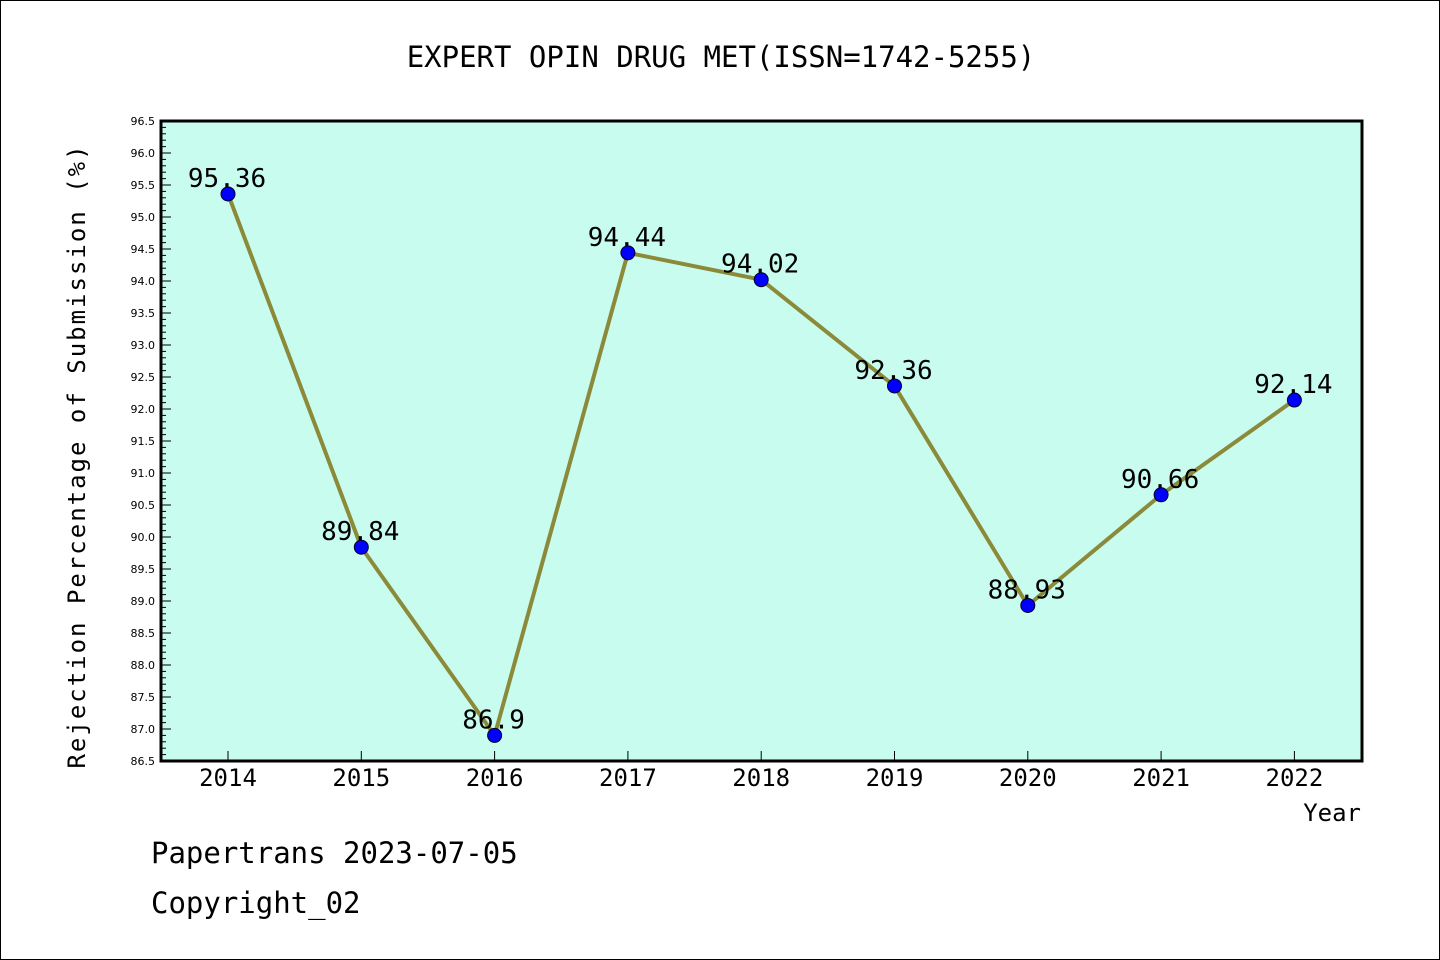  Describe the element at coordinates (77, 455) in the screenshot. I see `y-axis-title: Rejection Percentage of Submission (%)` at that location.